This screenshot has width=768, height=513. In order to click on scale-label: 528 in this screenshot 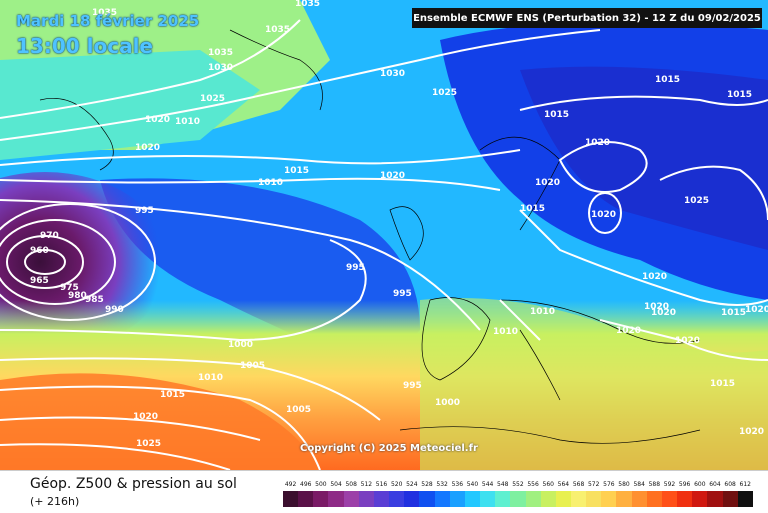, I will do `click(427, 484)`.